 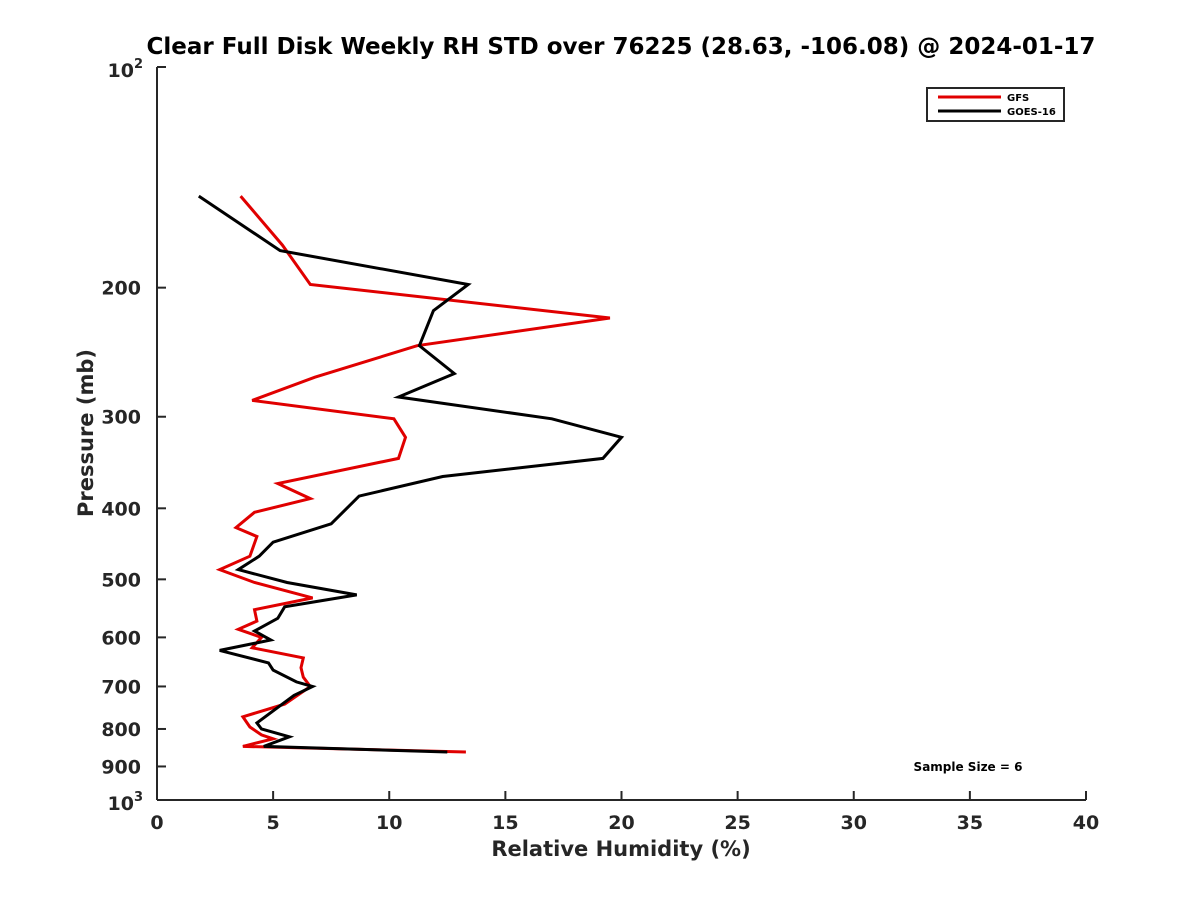 What do you see at coordinates (121, 418) in the screenshot?
I see `y-tick-label: 300` at bounding box center [121, 418].